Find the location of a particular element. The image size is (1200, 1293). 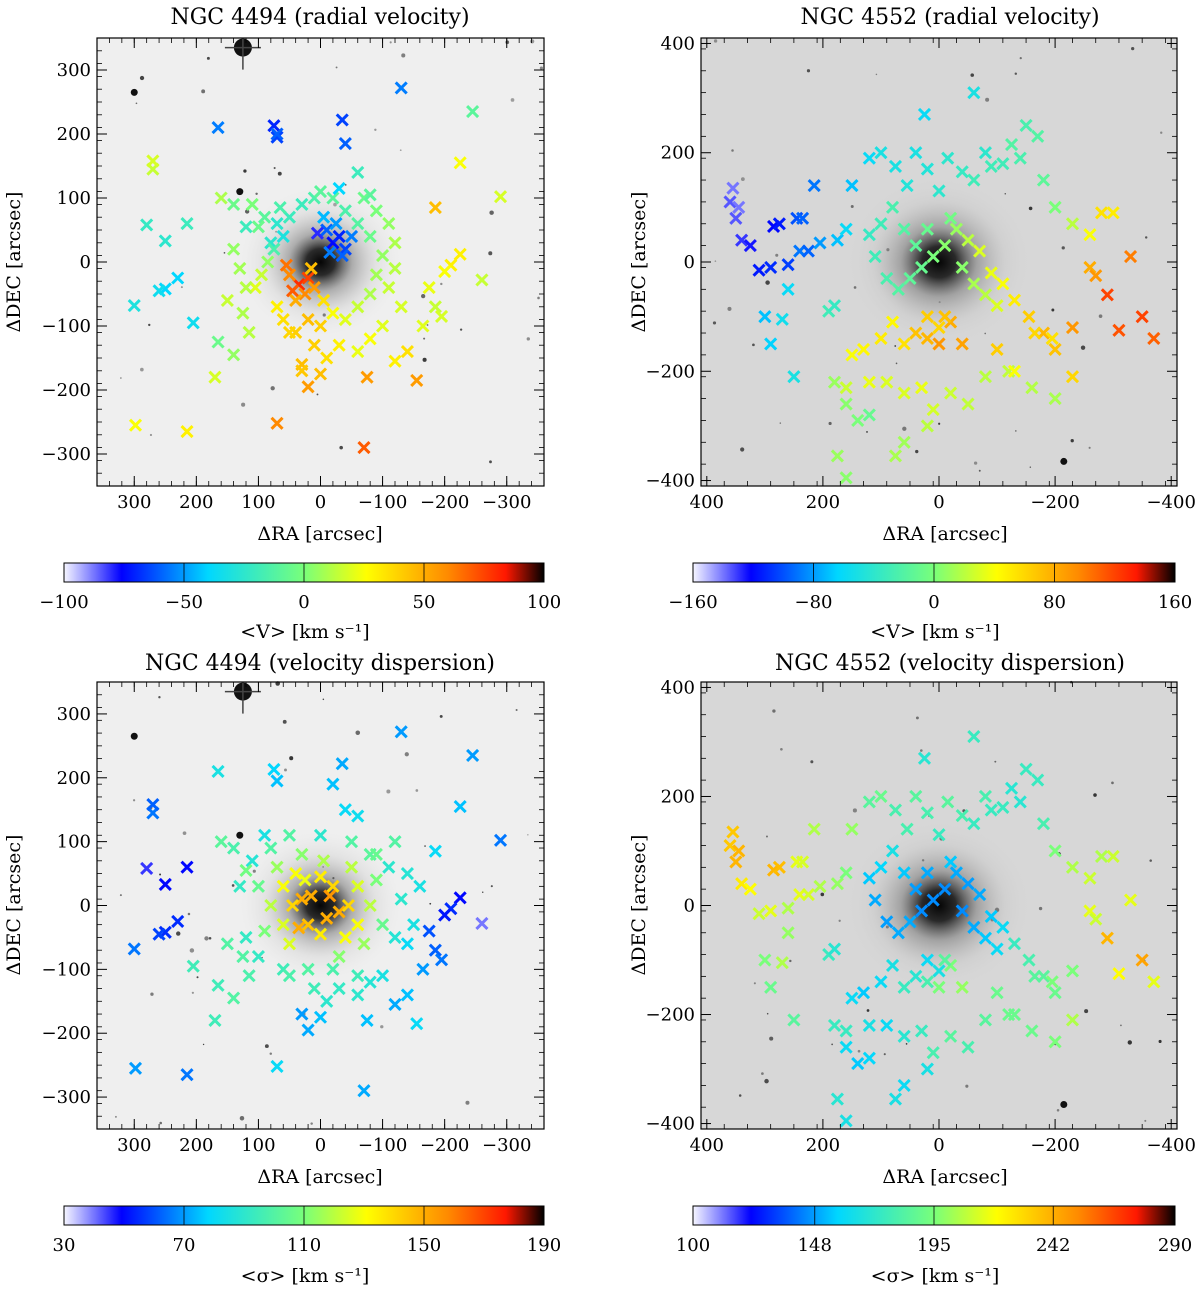

colorbar-tick-label: −100 is located at coordinates (63, 602).